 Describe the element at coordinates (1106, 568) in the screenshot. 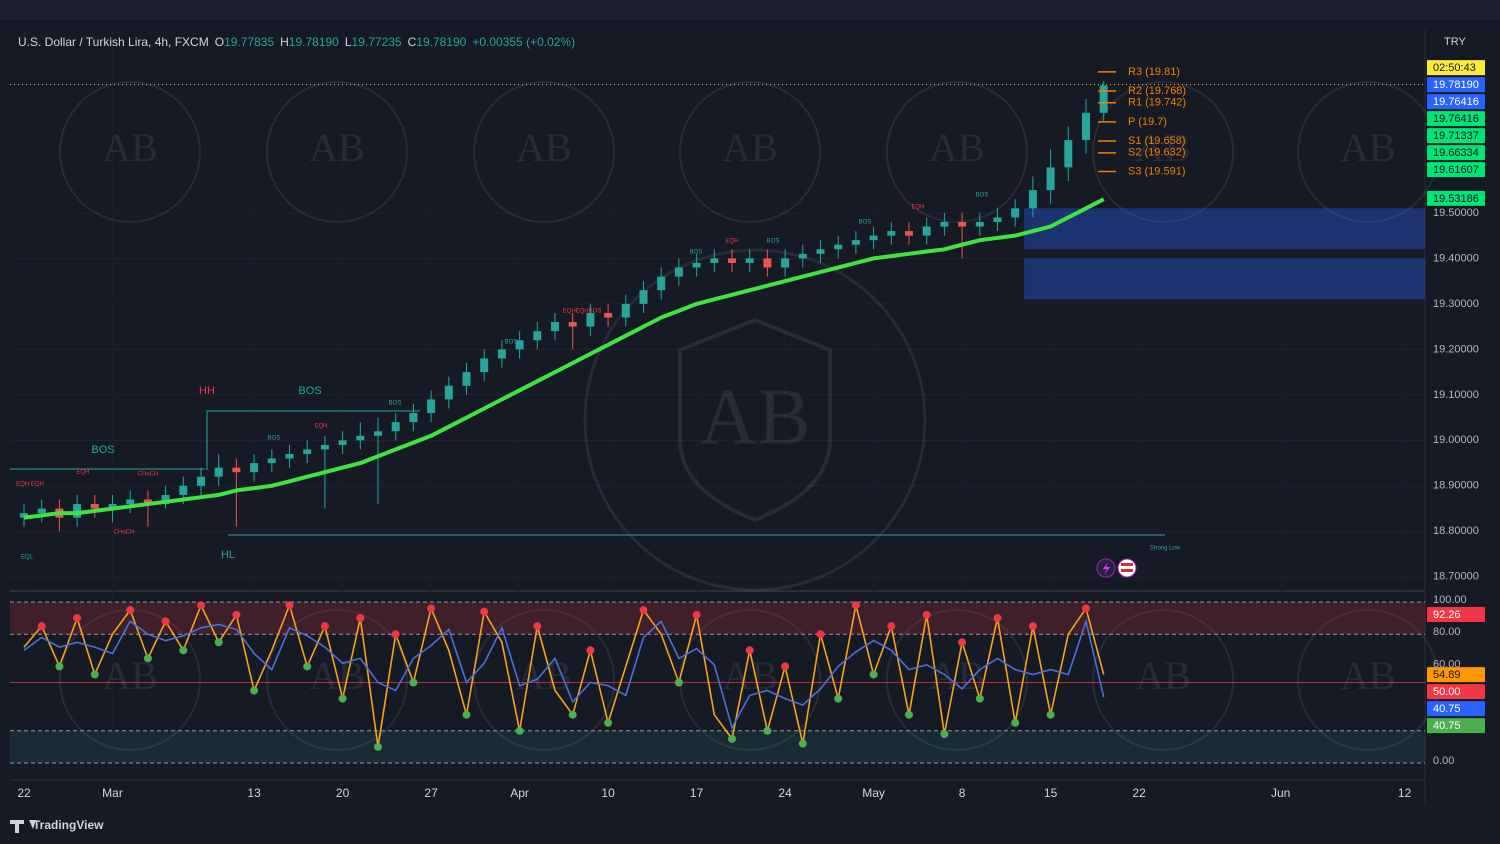

I see `event-icon-bolt` at that location.